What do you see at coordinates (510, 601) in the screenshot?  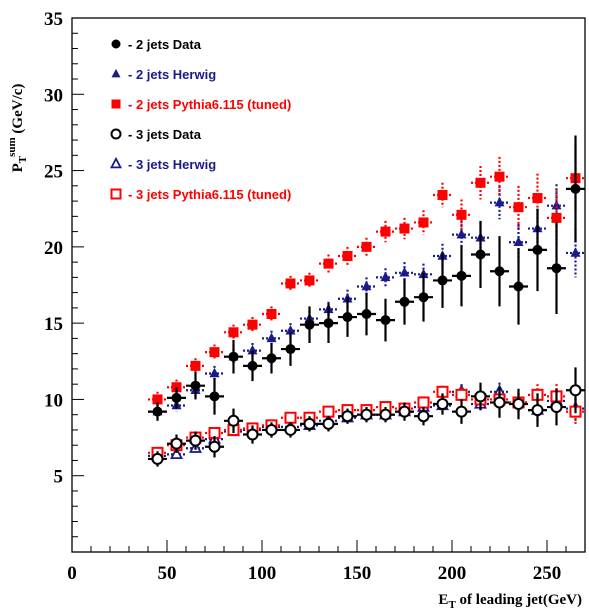 I see `x-axis-title: ET of leading jet(GeV)` at bounding box center [510, 601].